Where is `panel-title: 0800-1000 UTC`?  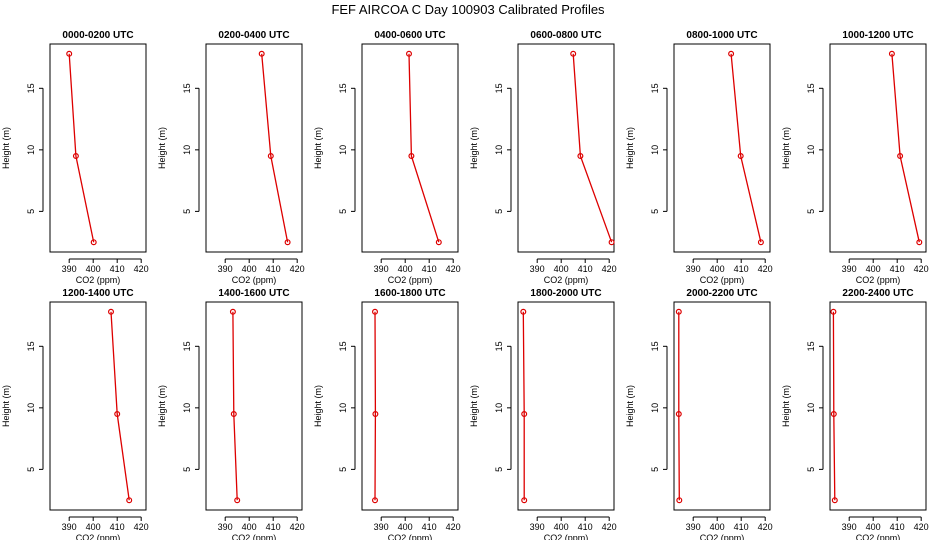
panel-title: 0800-1000 UTC is located at coordinates (721, 35).